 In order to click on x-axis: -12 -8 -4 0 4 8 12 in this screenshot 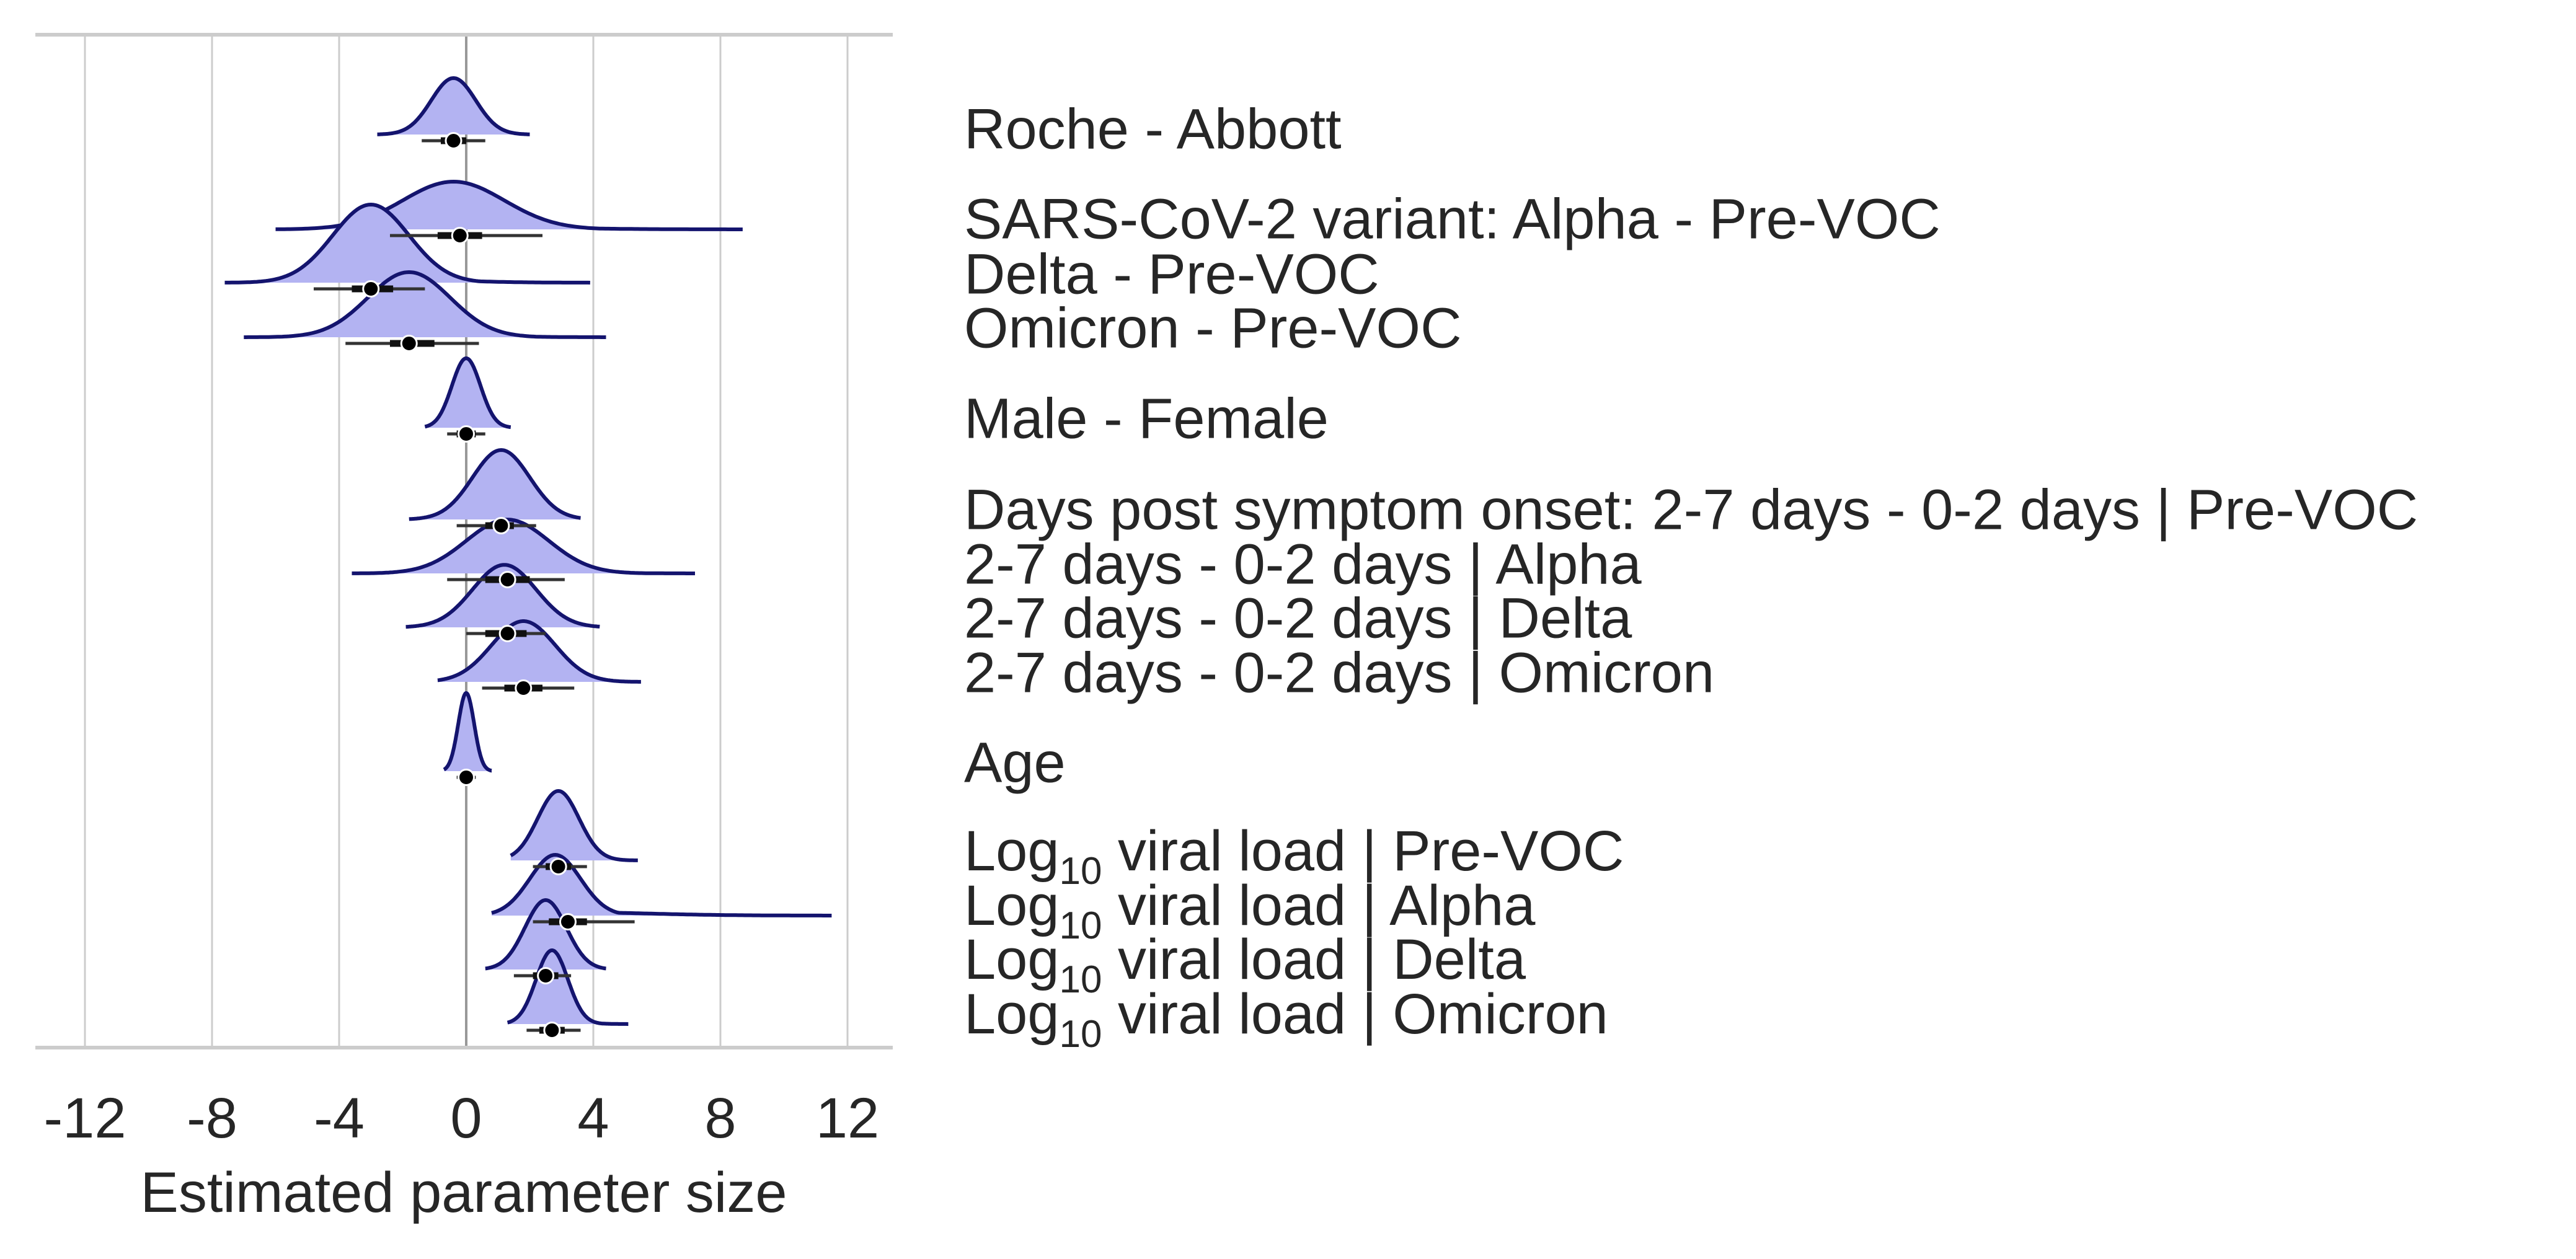, I will do `click(462, 1118)`.